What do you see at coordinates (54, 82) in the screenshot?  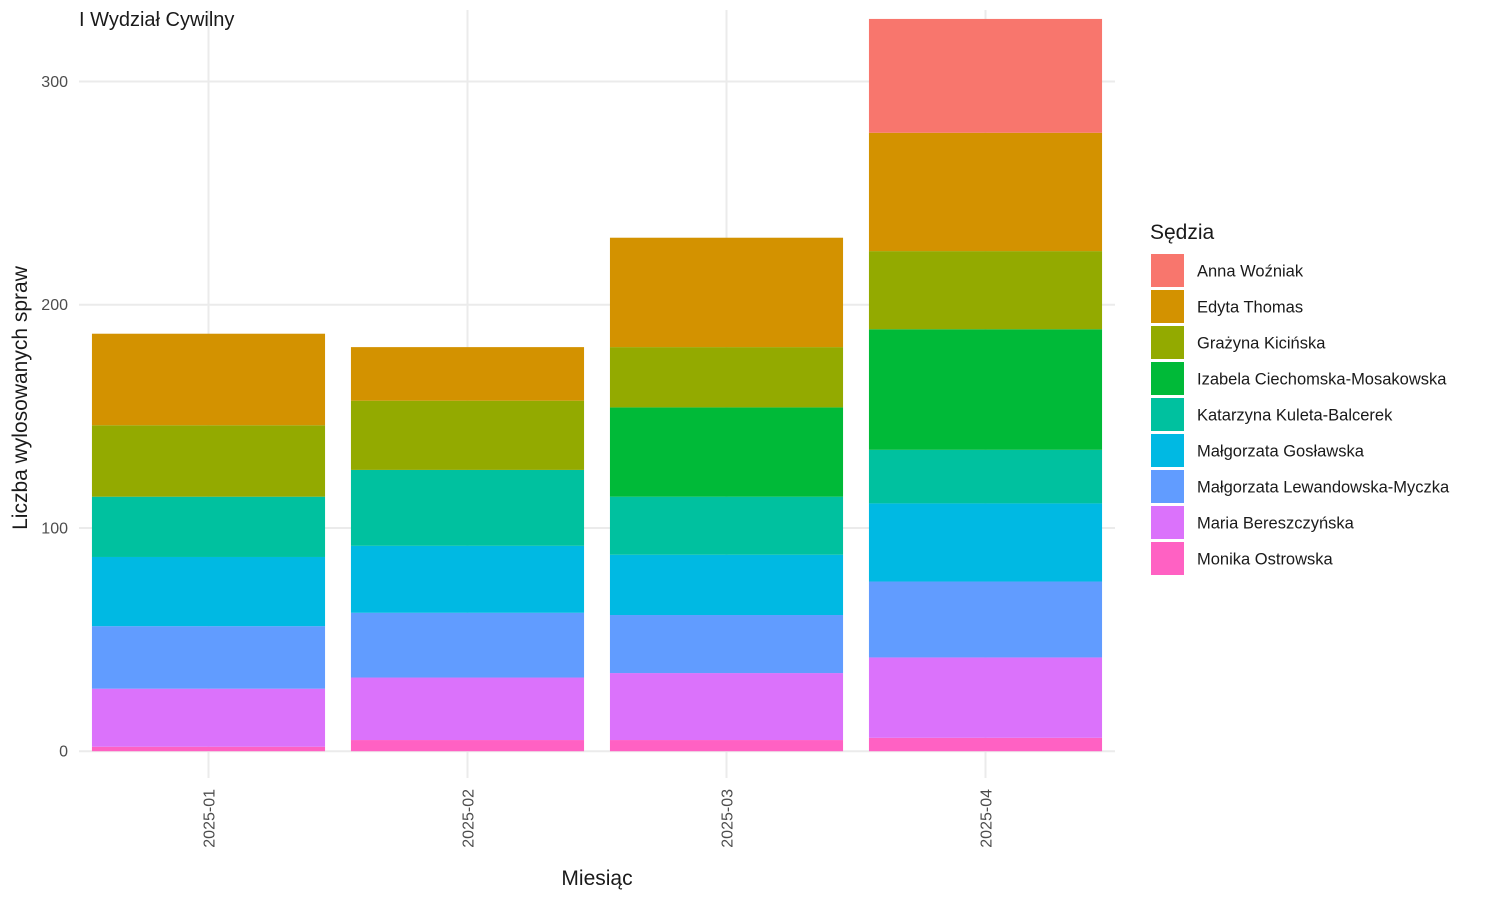 I see `y-tick-label: 300` at bounding box center [54, 82].